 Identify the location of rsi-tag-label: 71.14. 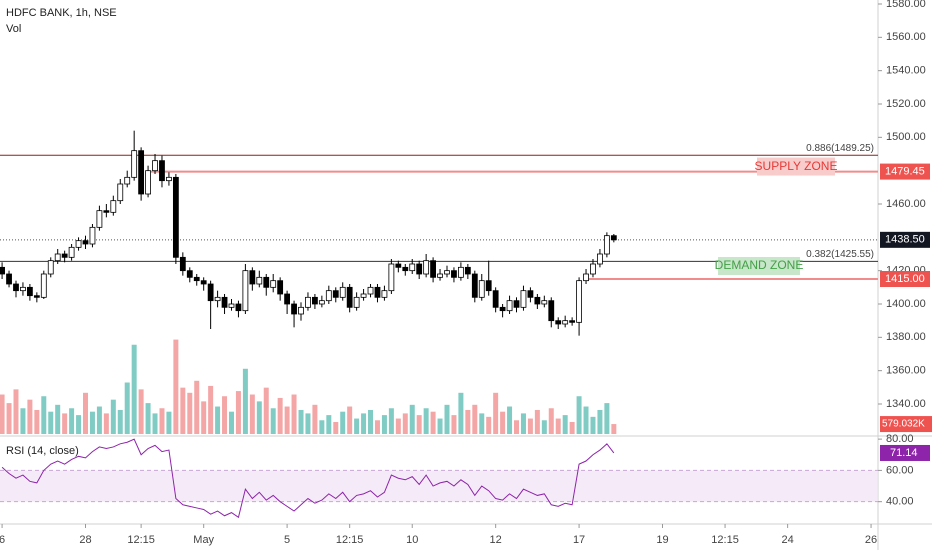
(904, 453).